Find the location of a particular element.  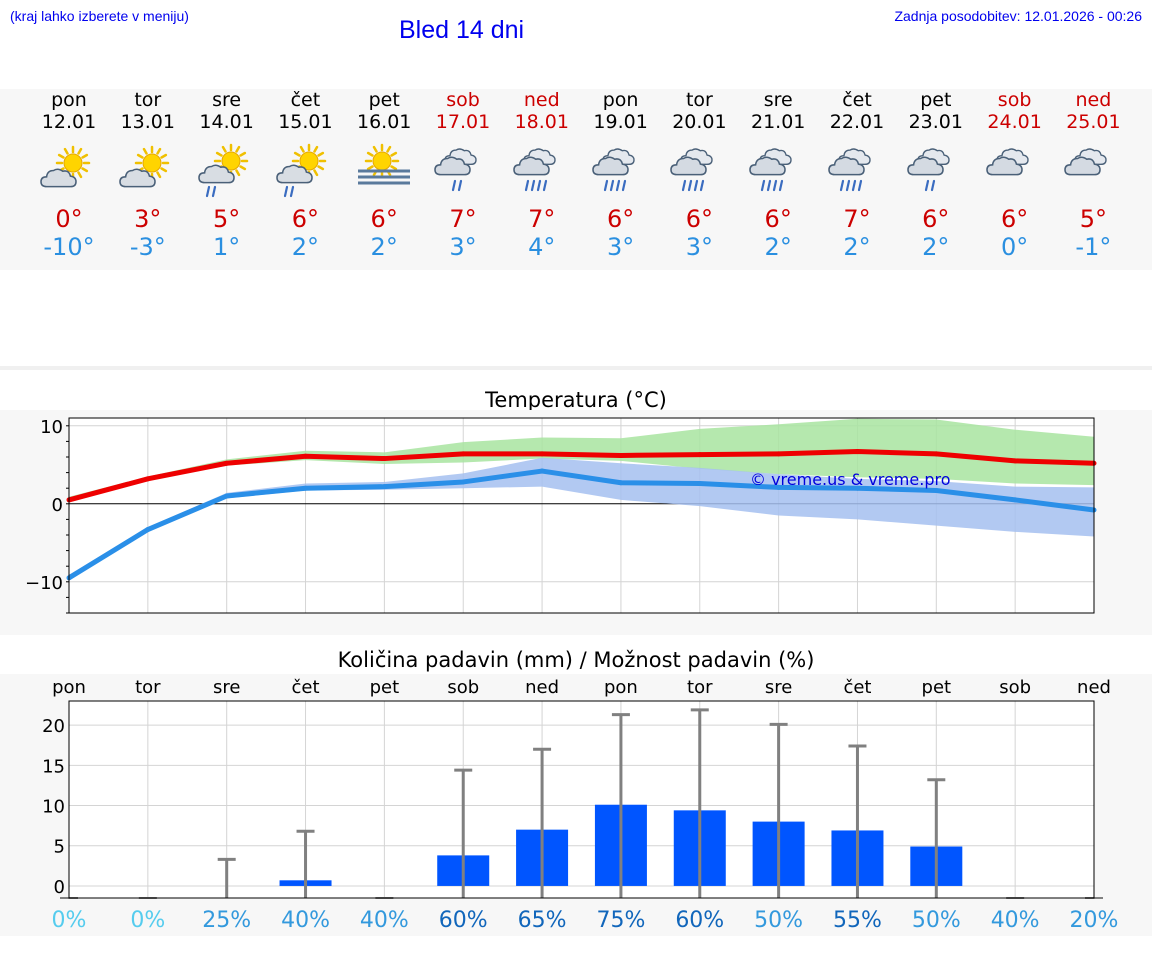

sun-cloud-icon is located at coordinates (69, 170).